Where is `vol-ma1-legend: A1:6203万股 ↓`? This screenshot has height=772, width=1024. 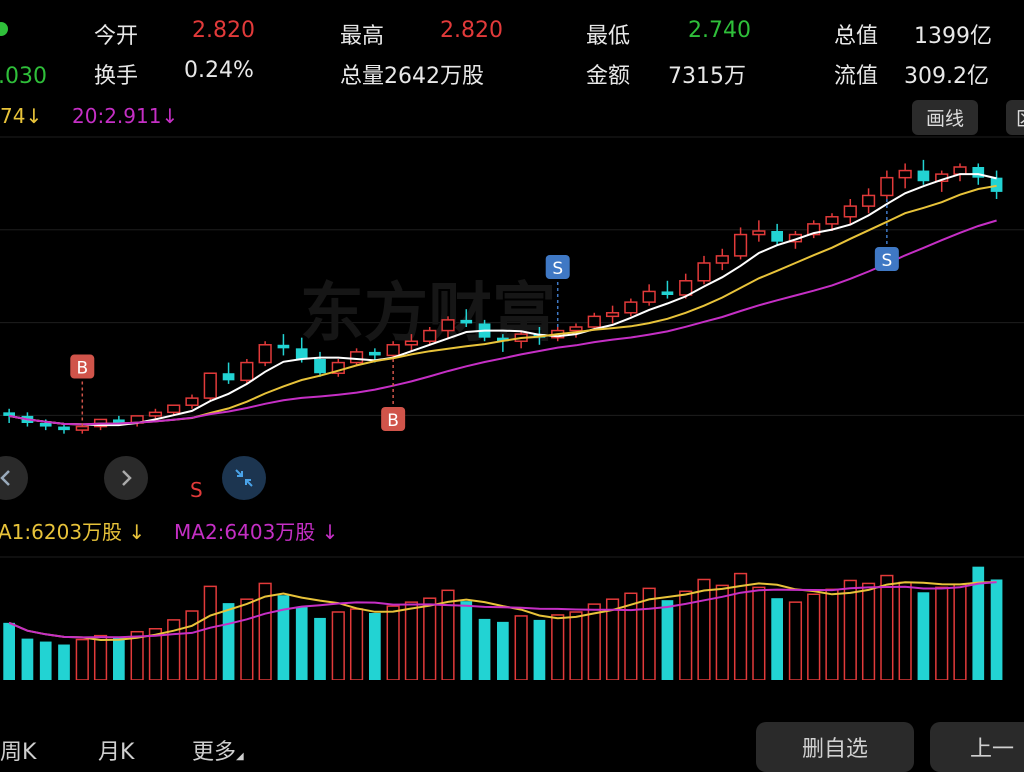
vol-ma1-legend: A1:6203万股 ↓ is located at coordinates (72, 530).